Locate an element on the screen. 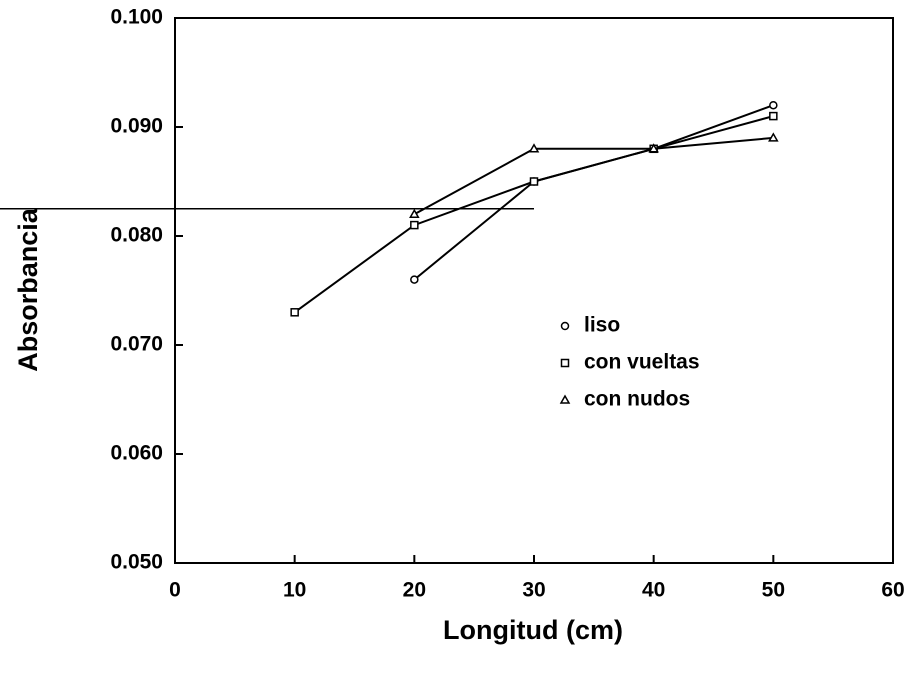 This screenshot has width=913, height=673. y-tick-label: 0.080 is located at coordinates (136, 235).